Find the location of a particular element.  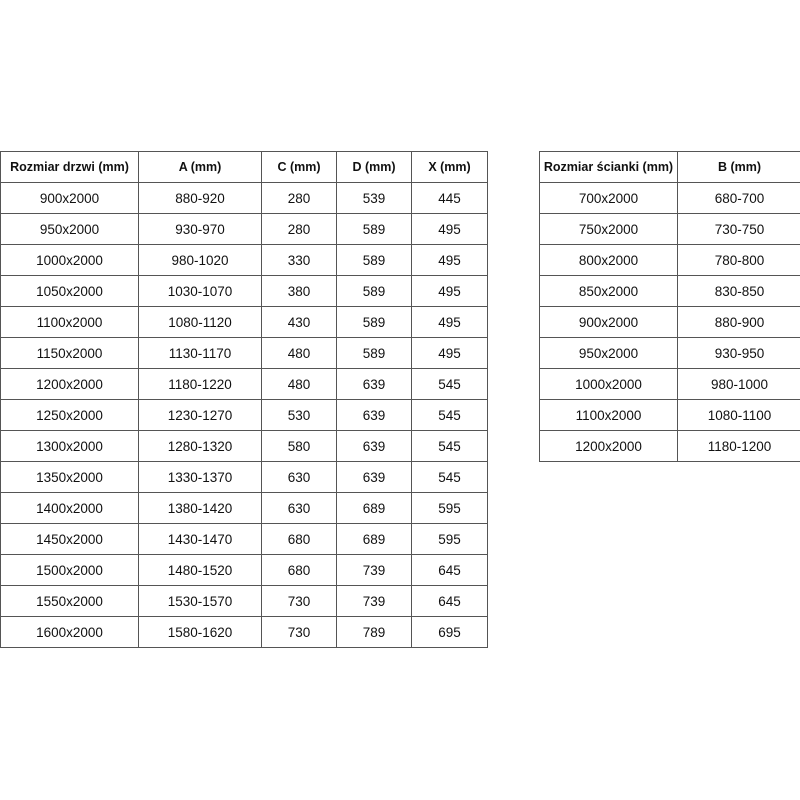

table-cell: 580 is located at coordinates (299, 446).